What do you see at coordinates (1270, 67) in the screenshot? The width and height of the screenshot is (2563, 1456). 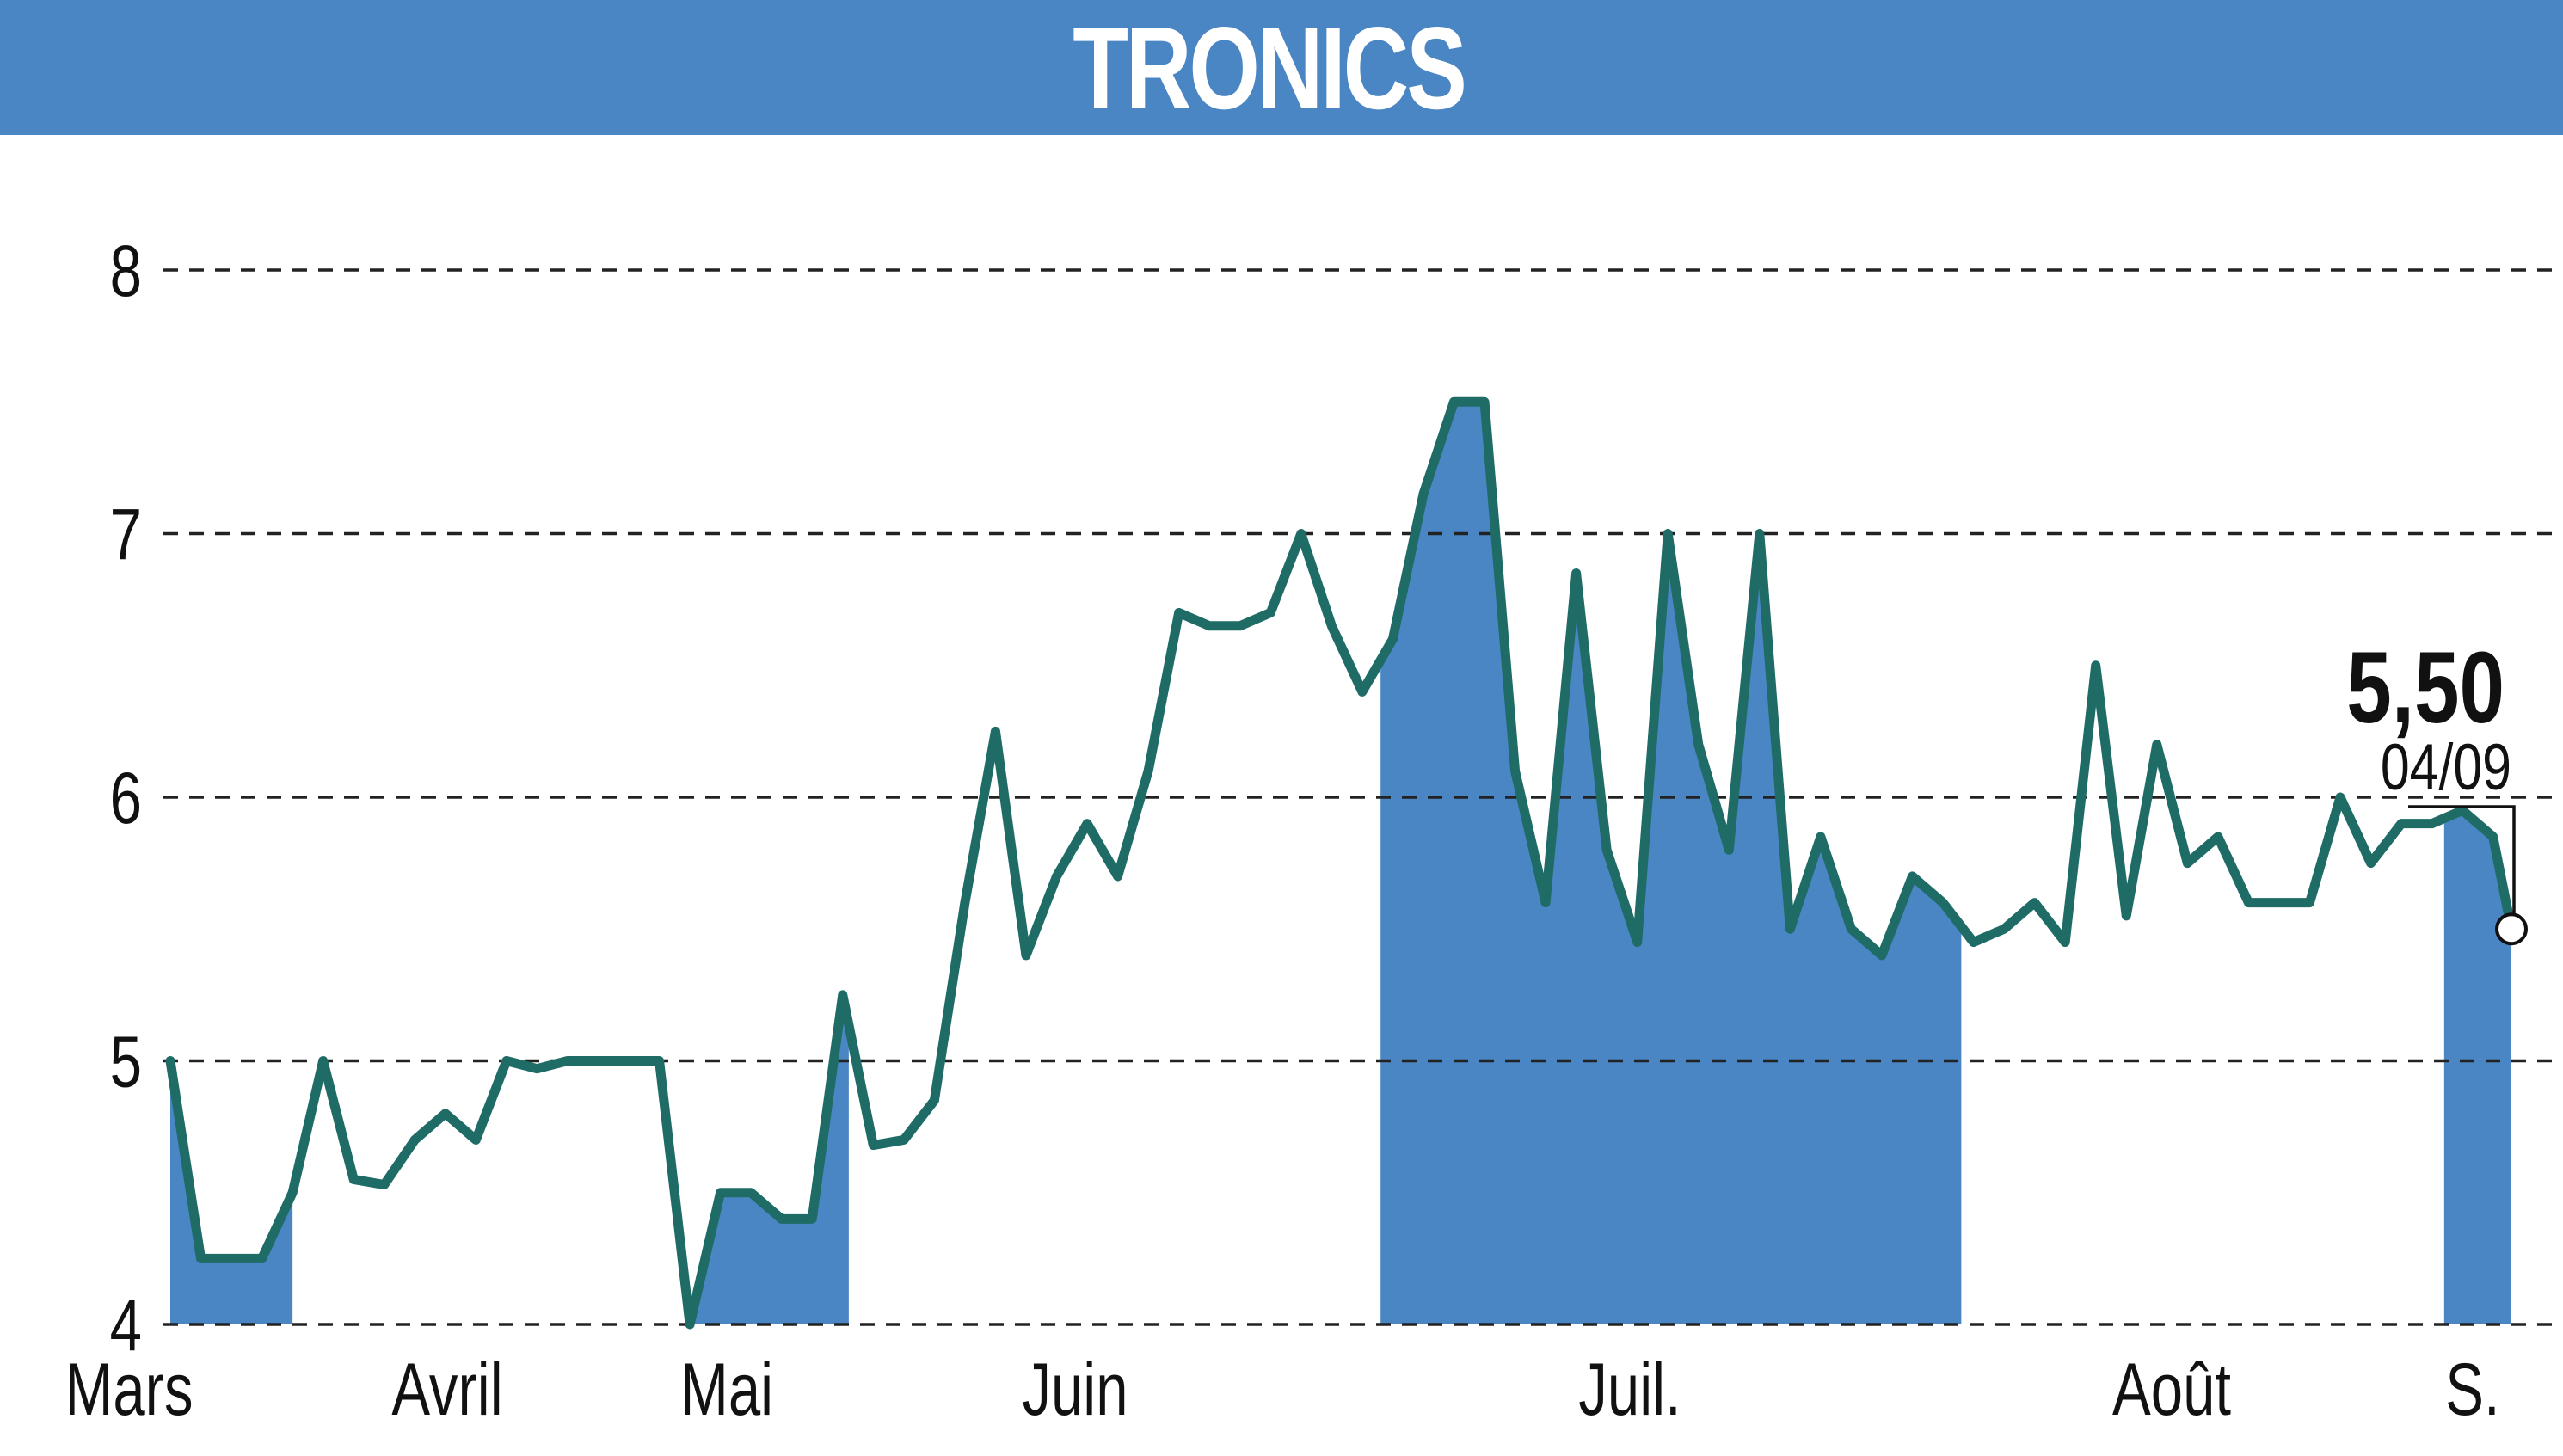 I see `chart-title: TRONICS` at bounding box center [1270, 67].